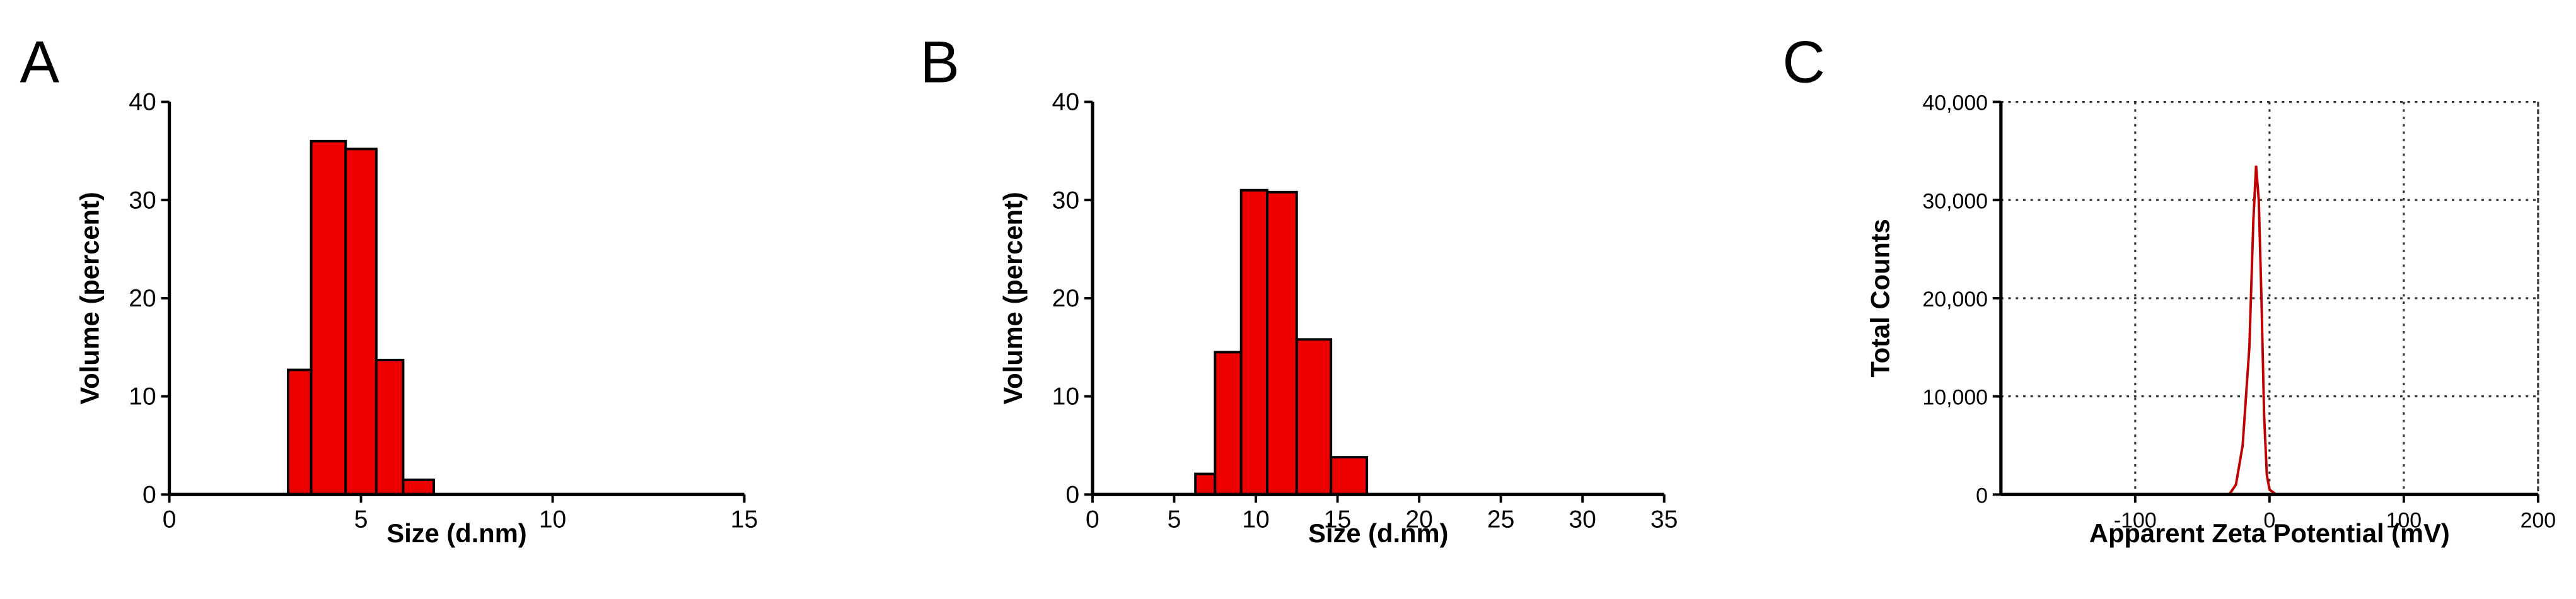  Describe the element at coordinates (1582, 519) in the screenshot. I see `x-tick-label: 30` at that location.